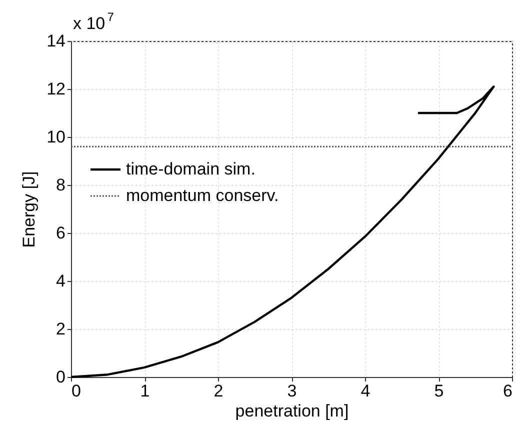 This screenshot has height=435, width=522. What do you see at coordinates (219, 391) in the screenshot?
I see `x-tick-label: 2` at bounding box center [219, 391].